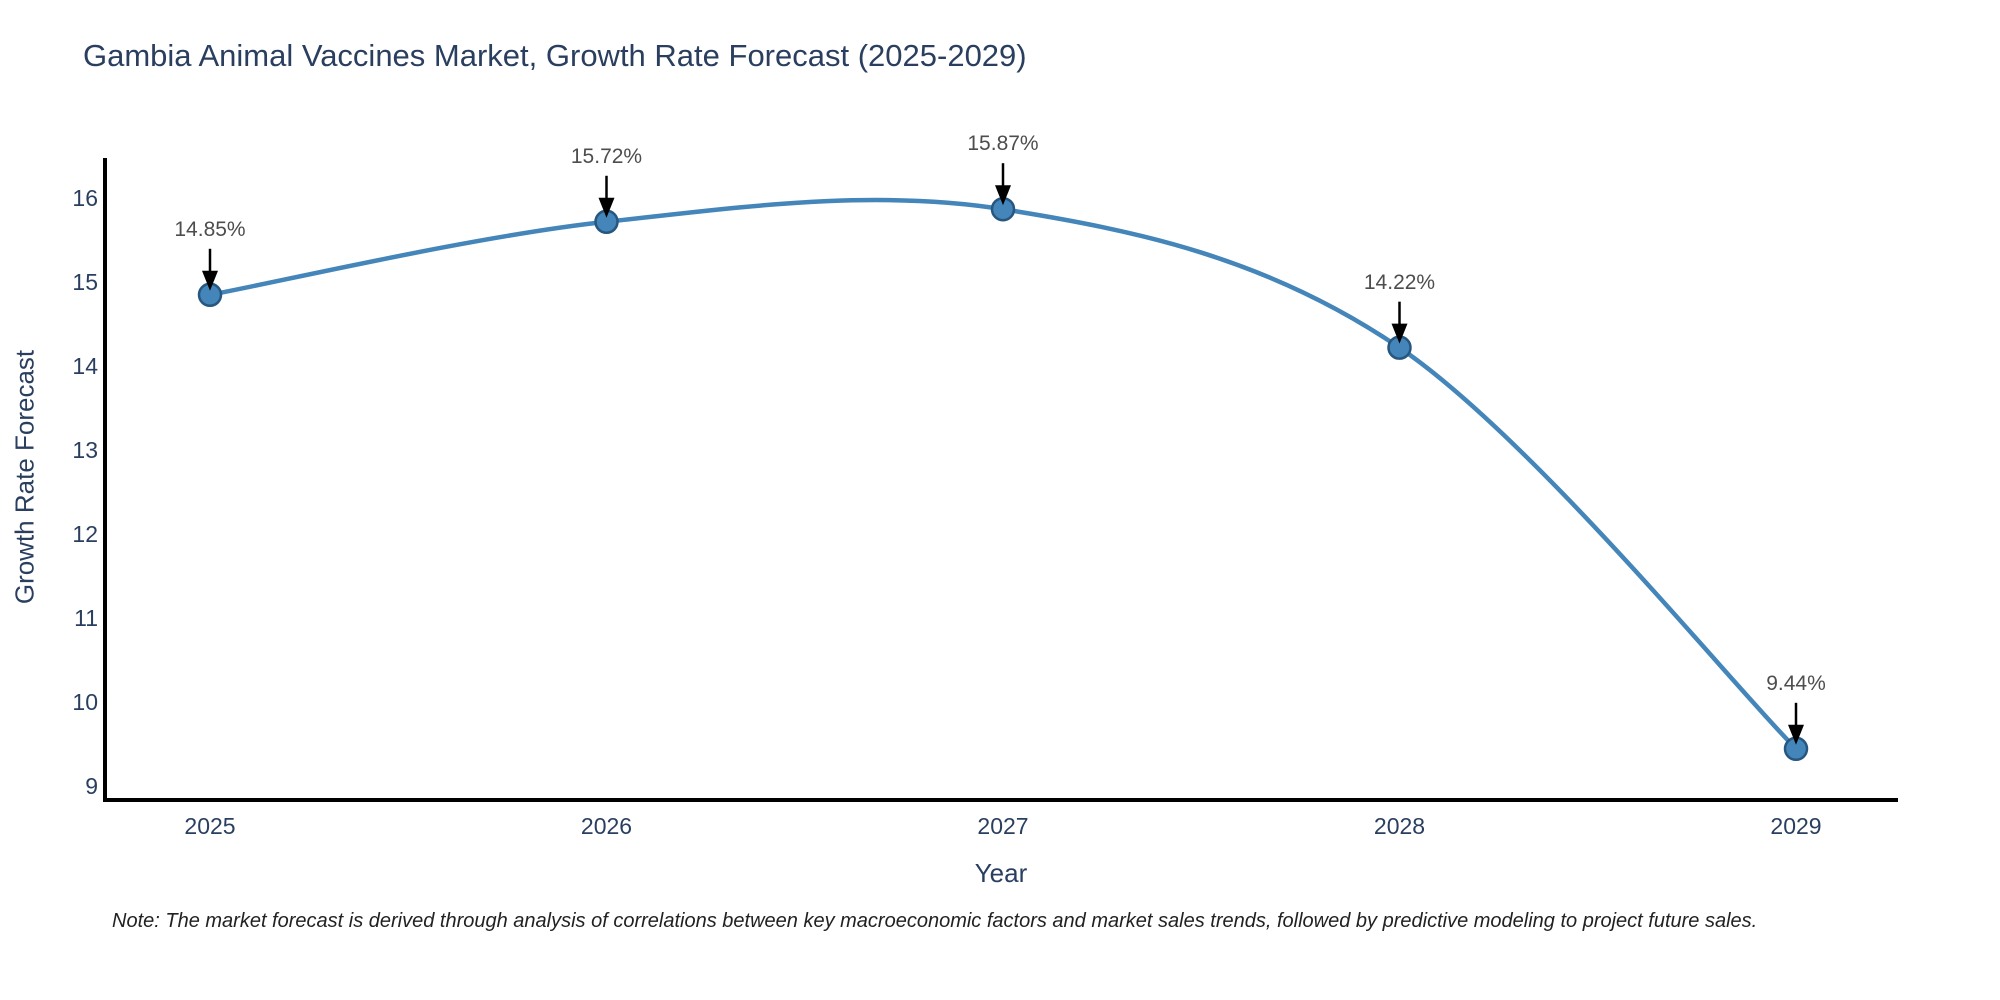 Image resolution: width=2000 pixels, height=1000 pixels. Describe the element at coordinates (1003, 144) in the screenshot. I see `data-point-label: 15.87%` at that location.